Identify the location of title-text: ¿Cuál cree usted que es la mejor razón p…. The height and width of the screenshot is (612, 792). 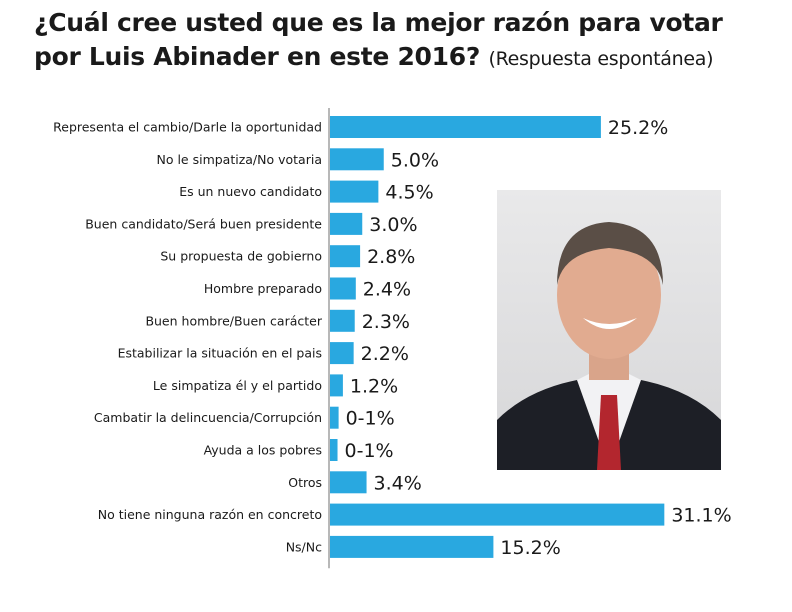
(378, 39).